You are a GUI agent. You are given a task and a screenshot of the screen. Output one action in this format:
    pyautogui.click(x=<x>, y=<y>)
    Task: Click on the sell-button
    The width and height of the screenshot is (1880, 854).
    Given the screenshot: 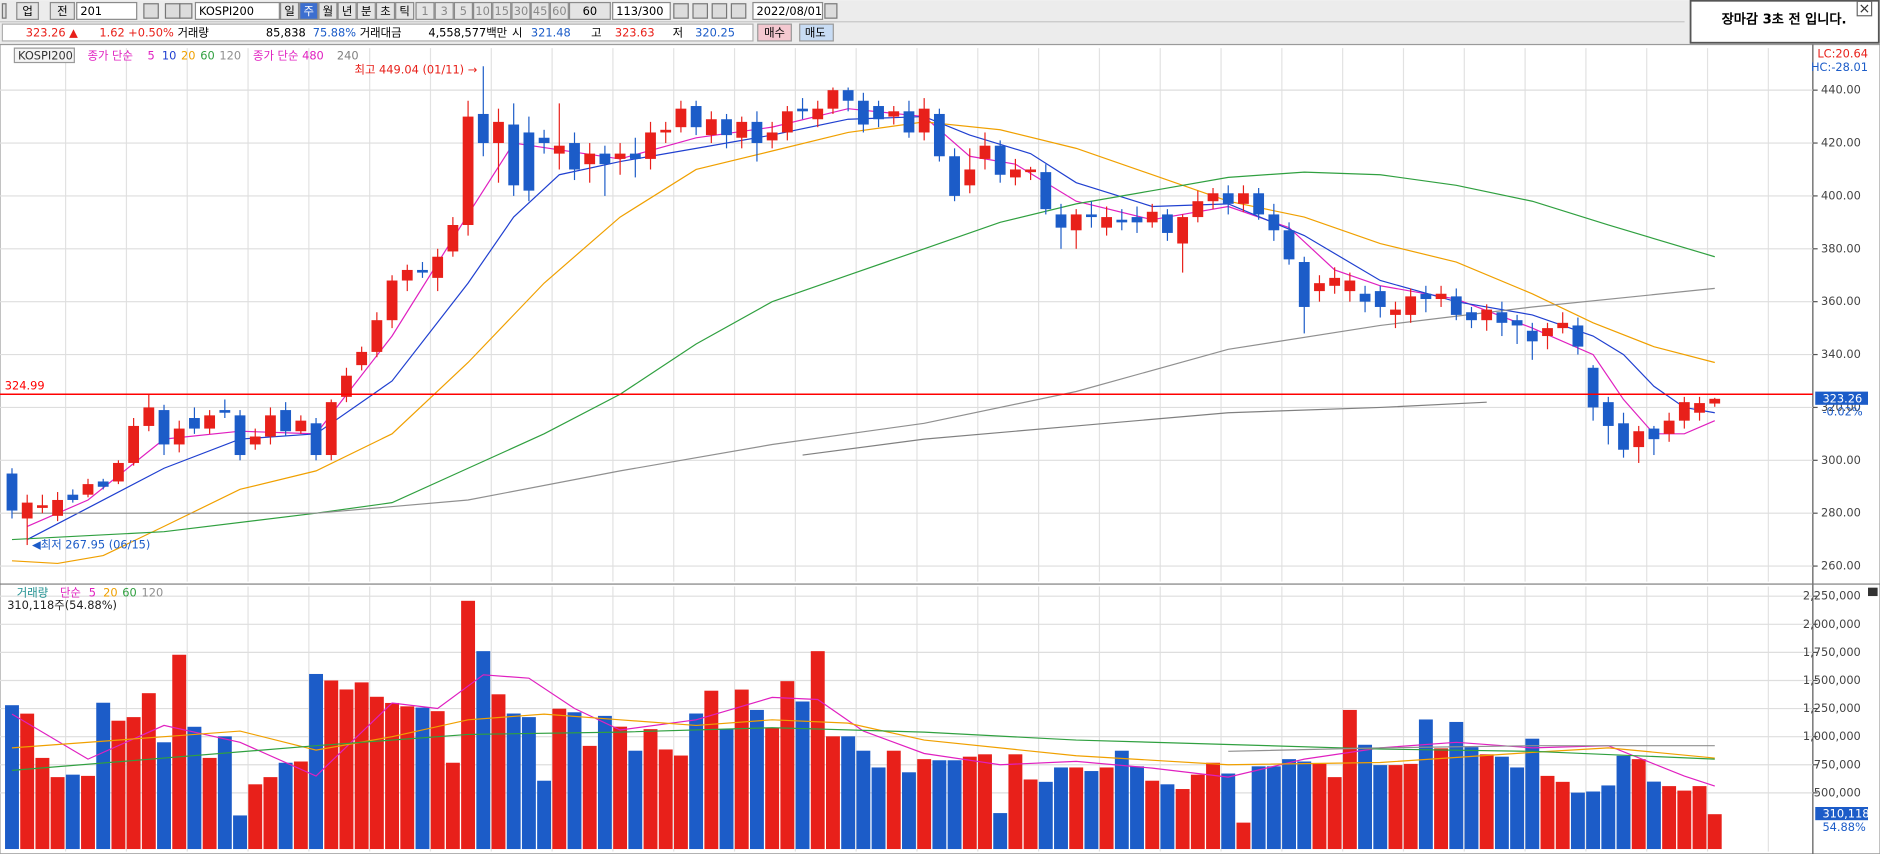 What is the action you would take?
    pyautogui.click(x=816, y=32)
    